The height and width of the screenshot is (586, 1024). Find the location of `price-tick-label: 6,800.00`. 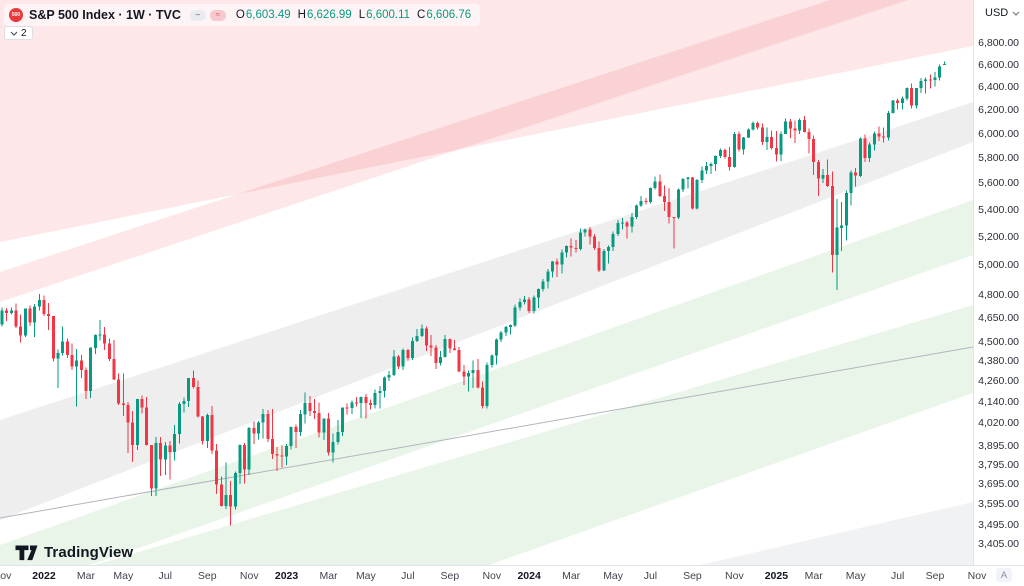

price-tick-label: 6,800.00 is located at coordinates (998, 43).